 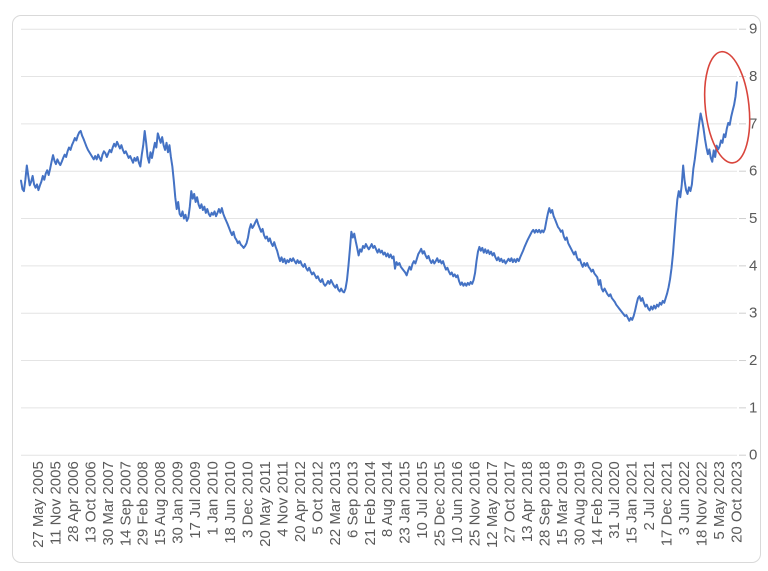 What do you see at coordinates (632, 502) in the screenshot?
I see `x-axis-label: 15 Jan 2021` at bounding box center [632, 502].